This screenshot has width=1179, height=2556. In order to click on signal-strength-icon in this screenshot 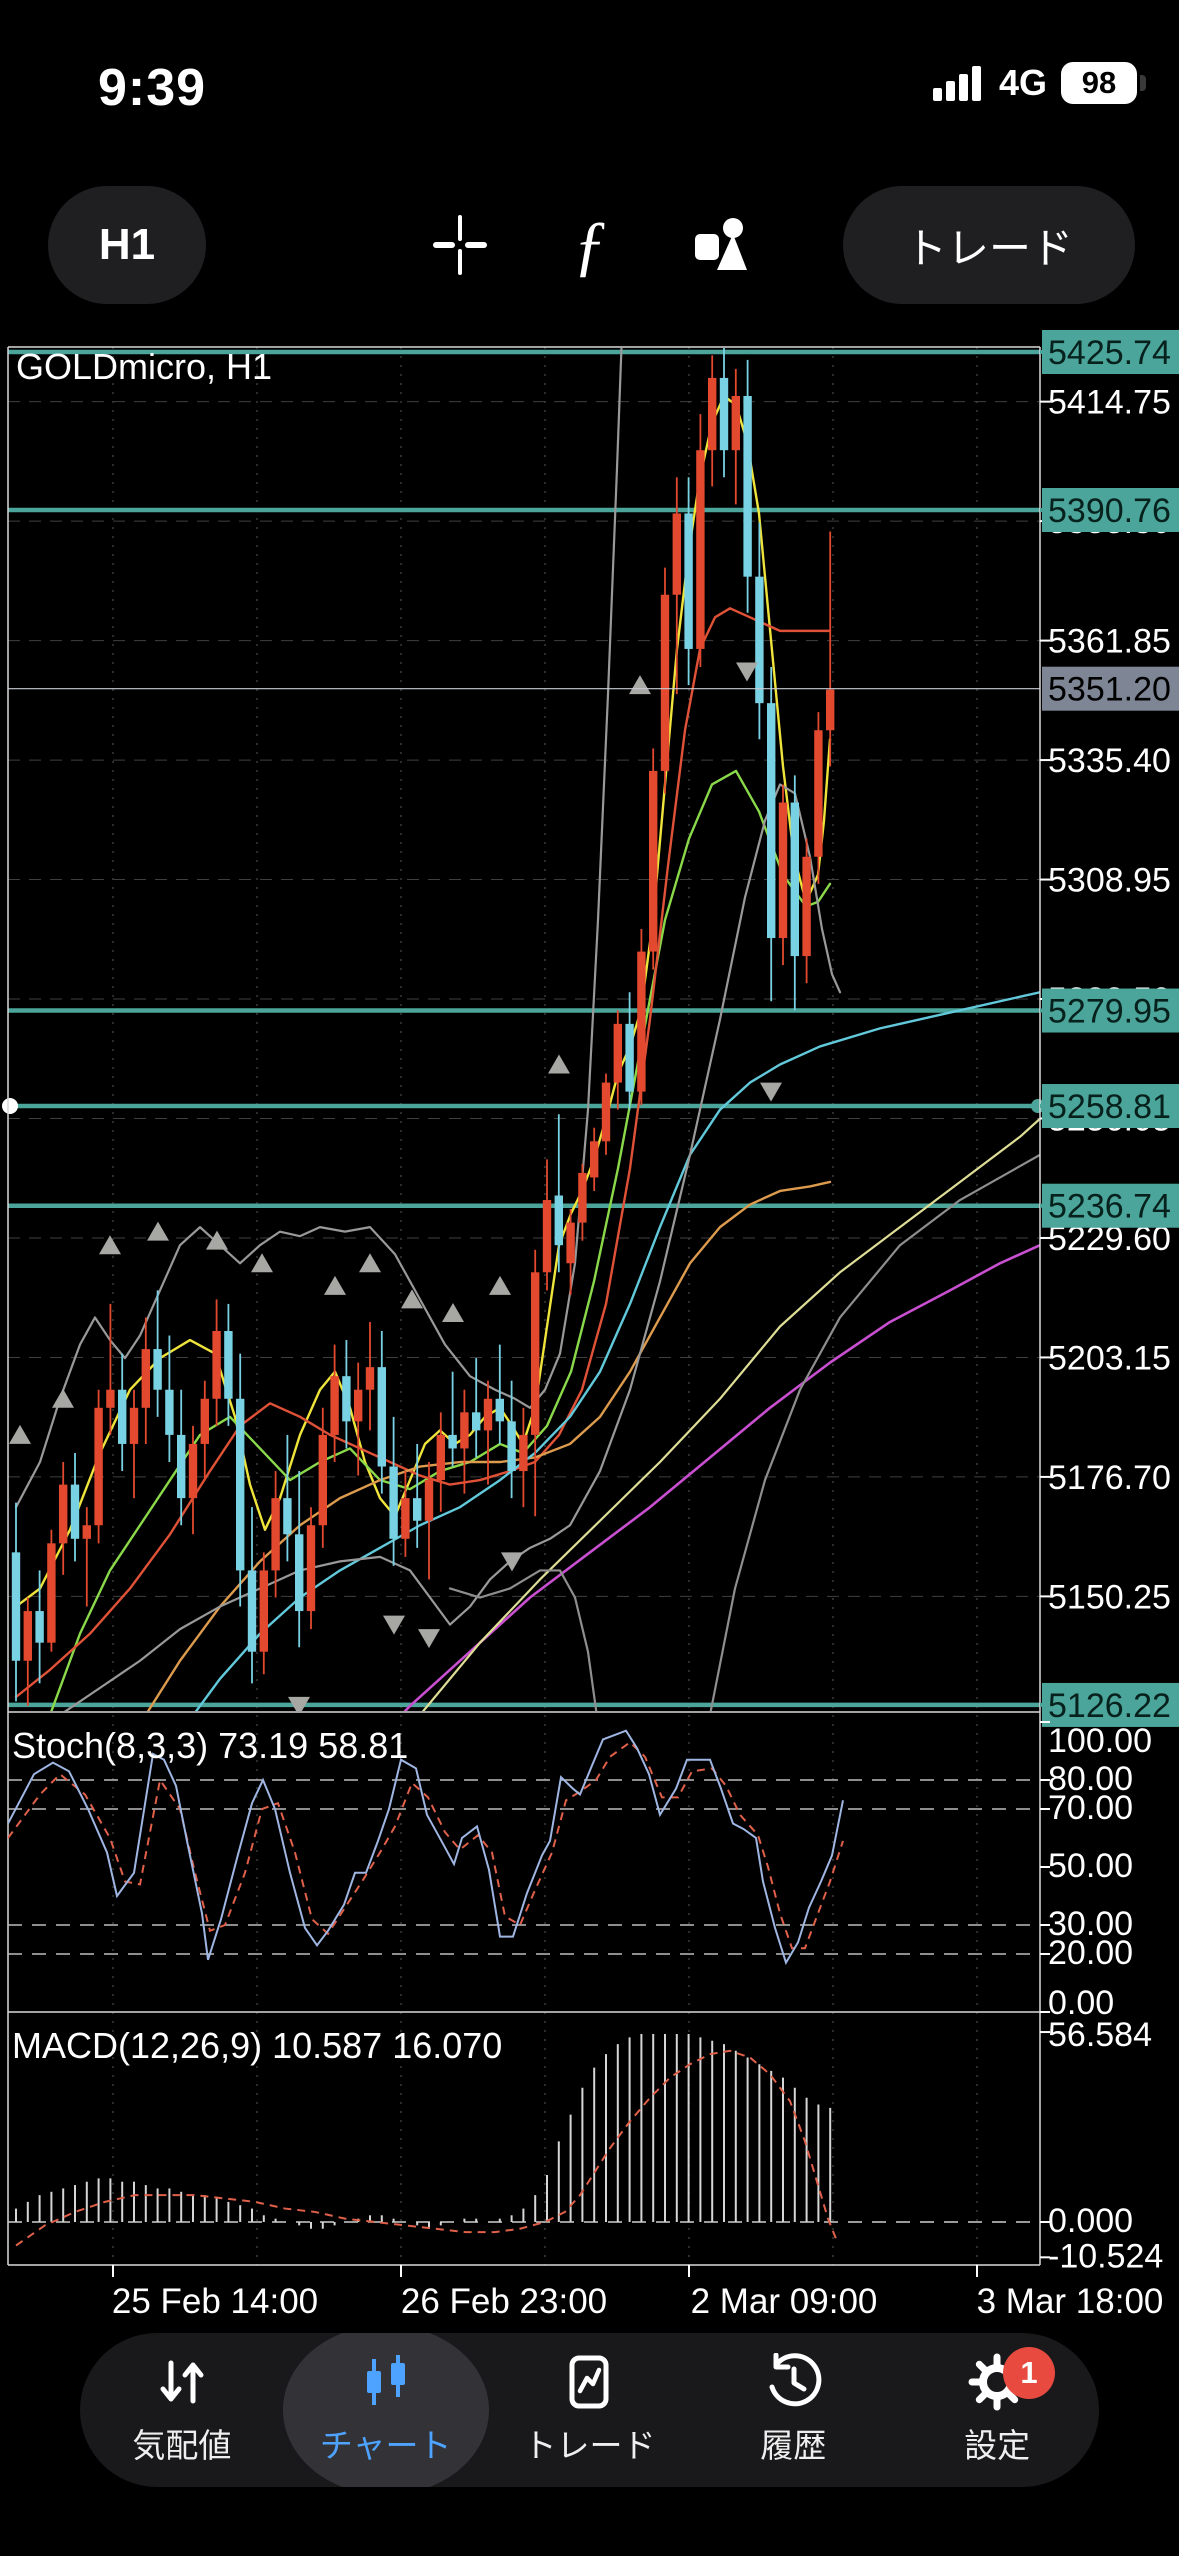, I will do `click(956, 83)`.